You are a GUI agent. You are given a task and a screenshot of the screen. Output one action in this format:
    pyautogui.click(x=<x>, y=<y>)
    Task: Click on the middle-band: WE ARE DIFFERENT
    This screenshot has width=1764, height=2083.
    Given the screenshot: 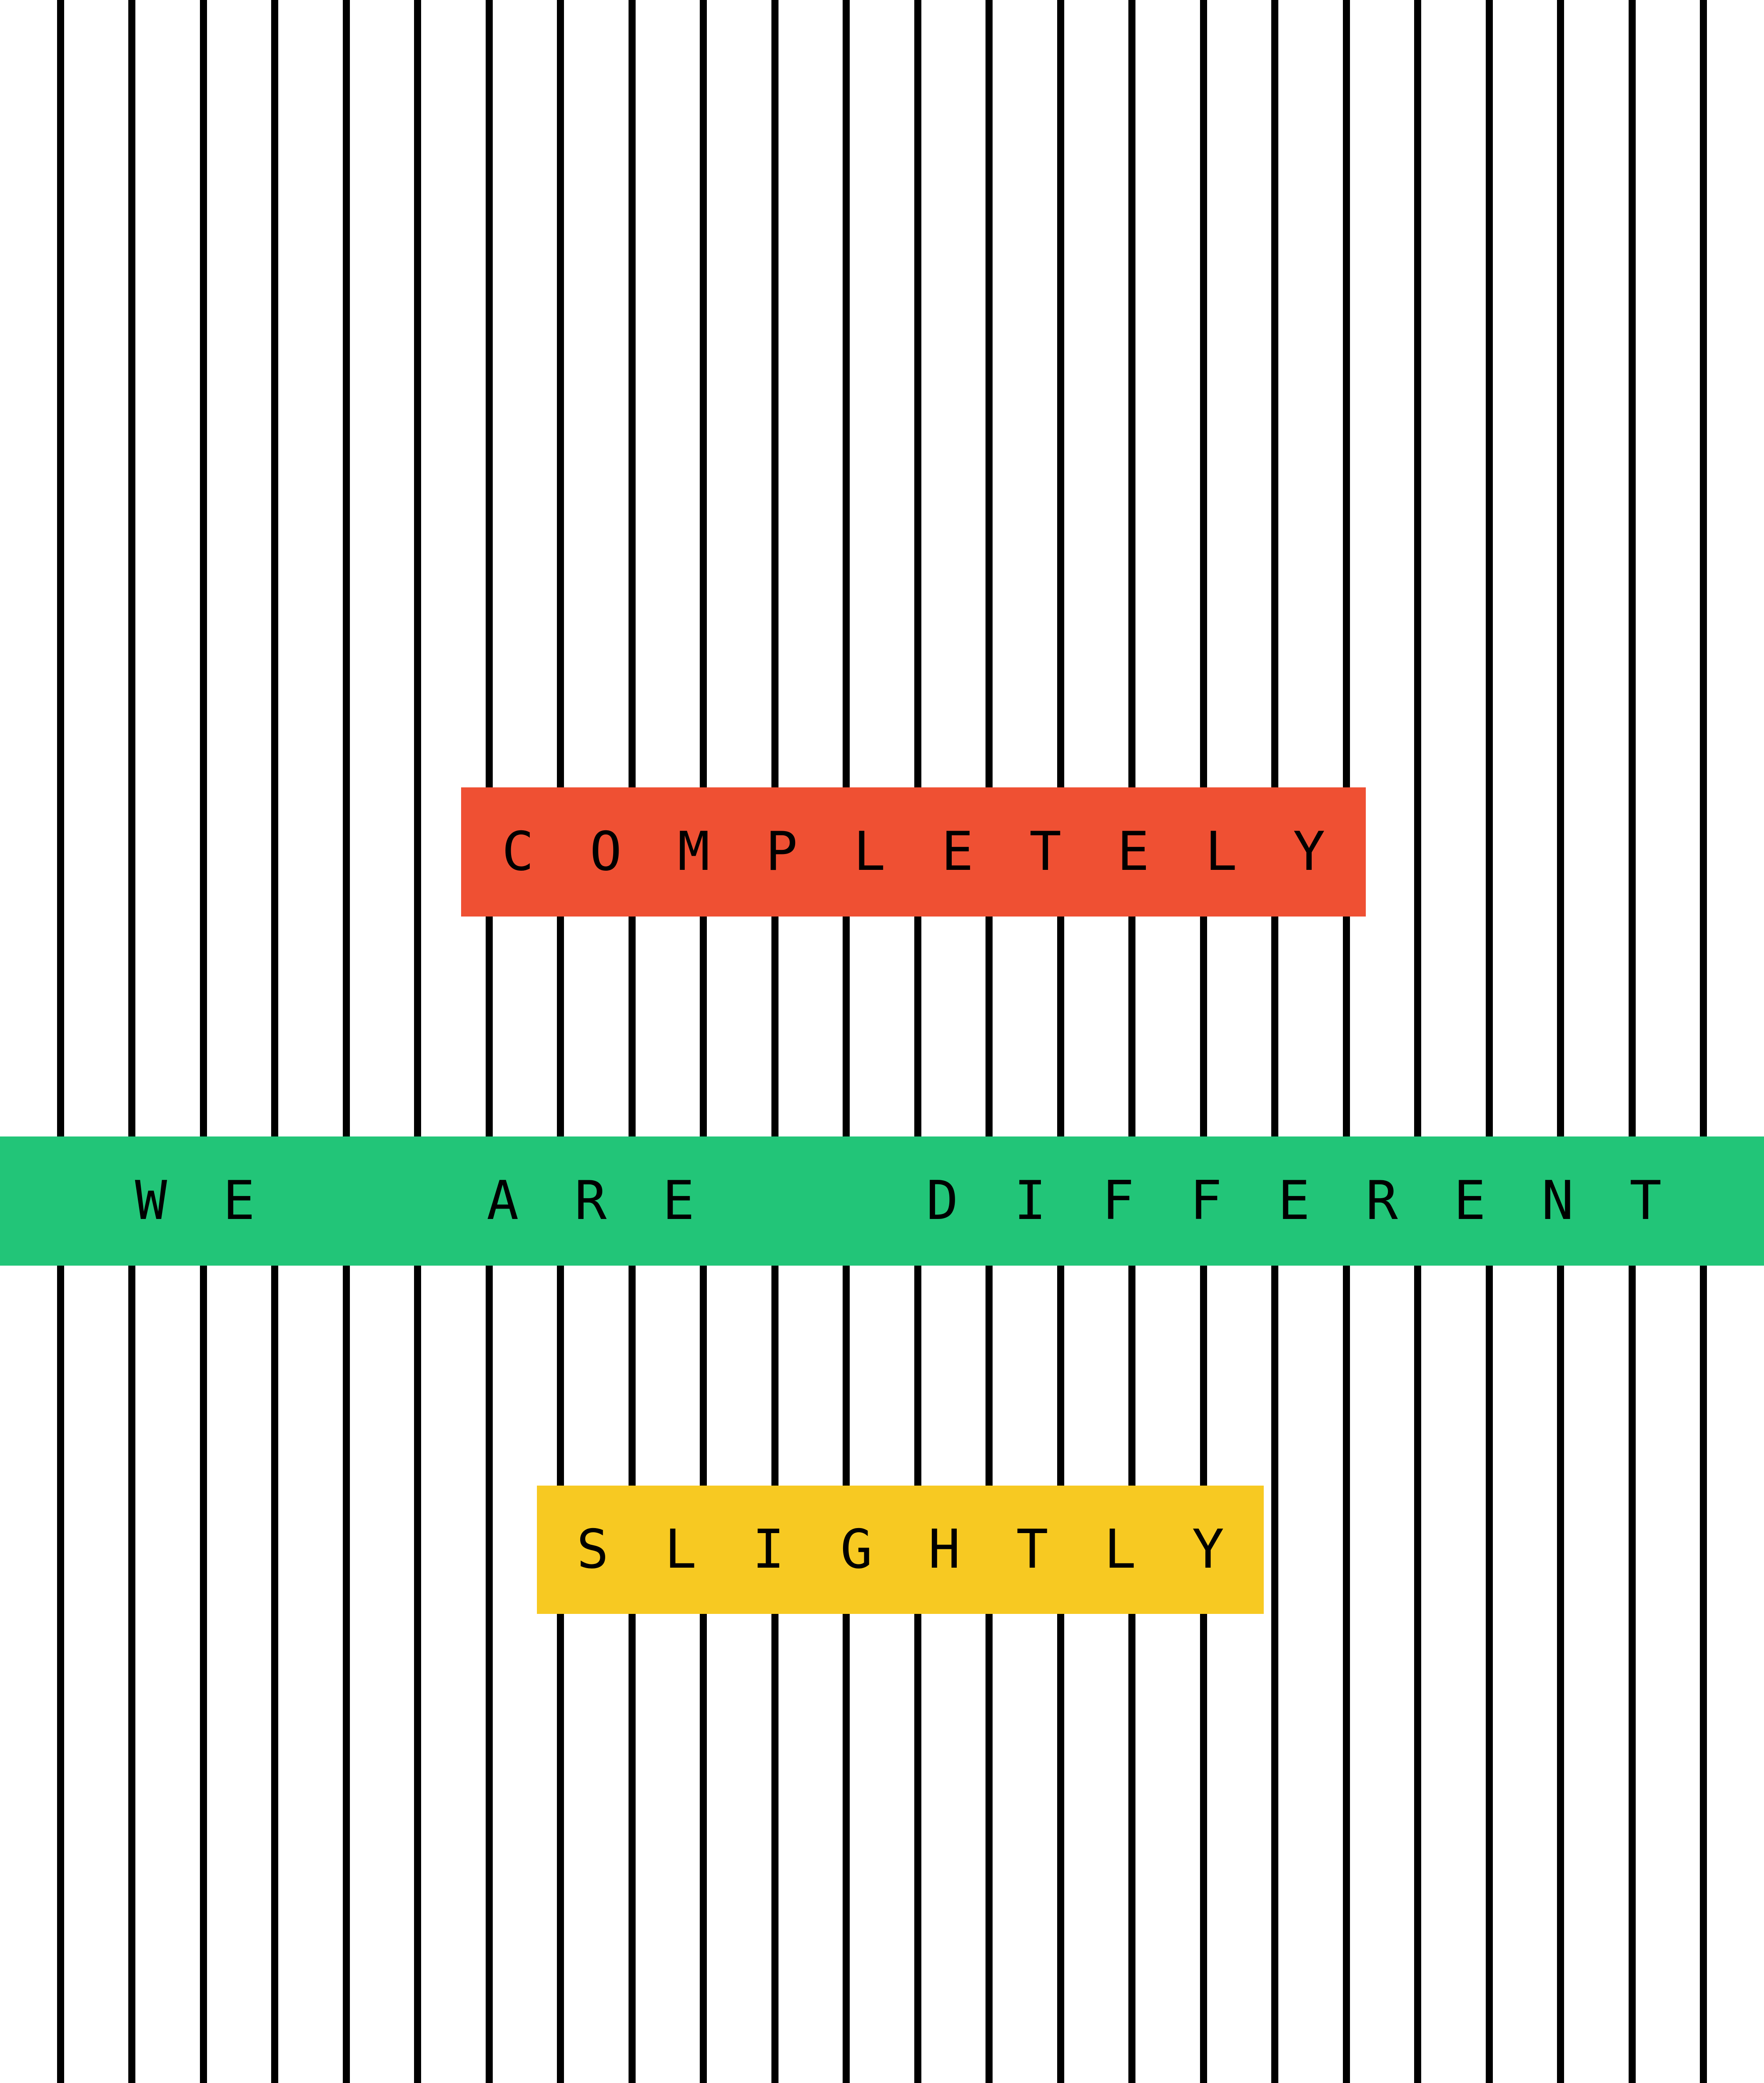 What is the action you would take?
    pyautogui.click(x=882, y=1201)
    